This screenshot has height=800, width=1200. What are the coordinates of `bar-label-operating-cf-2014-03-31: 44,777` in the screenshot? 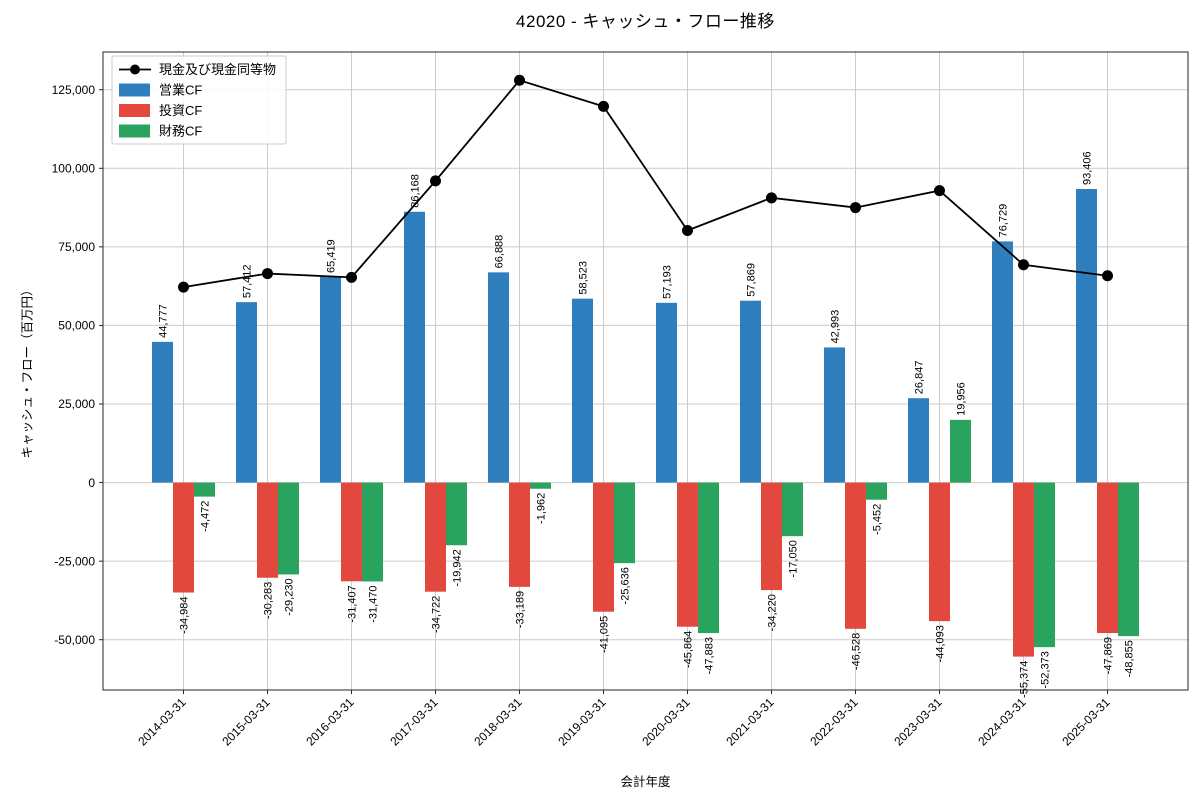 It's located at (164, 321).